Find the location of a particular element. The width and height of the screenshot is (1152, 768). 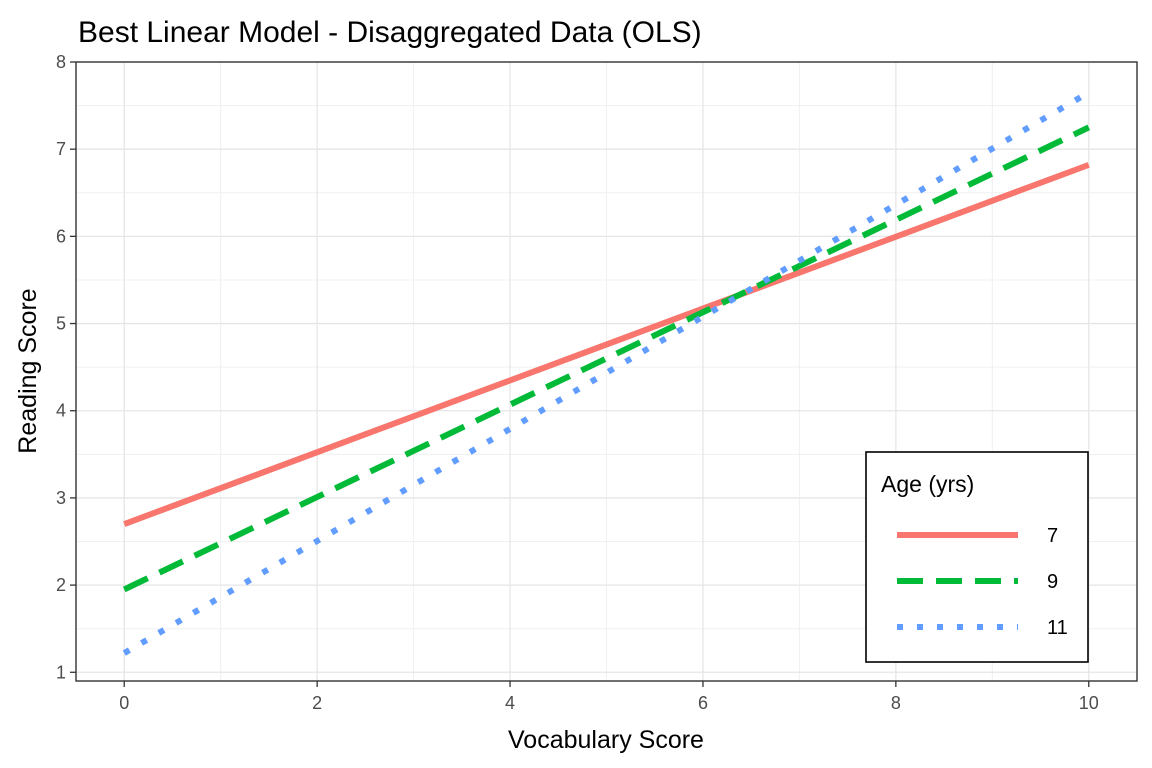

y-tick-label: 5 is located at coordinates (61, 324).